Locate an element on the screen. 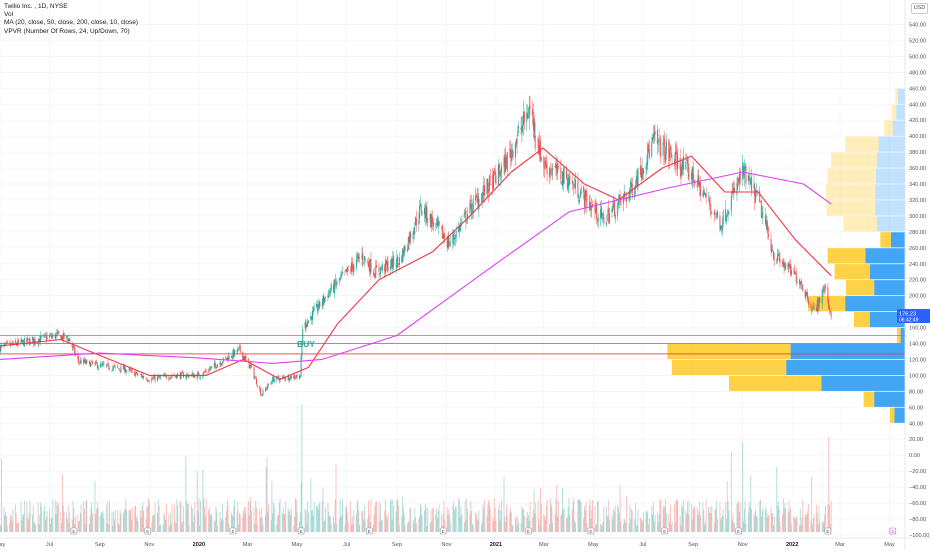 This screenshot has width=932, height=555. price-tick-label: −80.00 is located at coordinates (917, 520).